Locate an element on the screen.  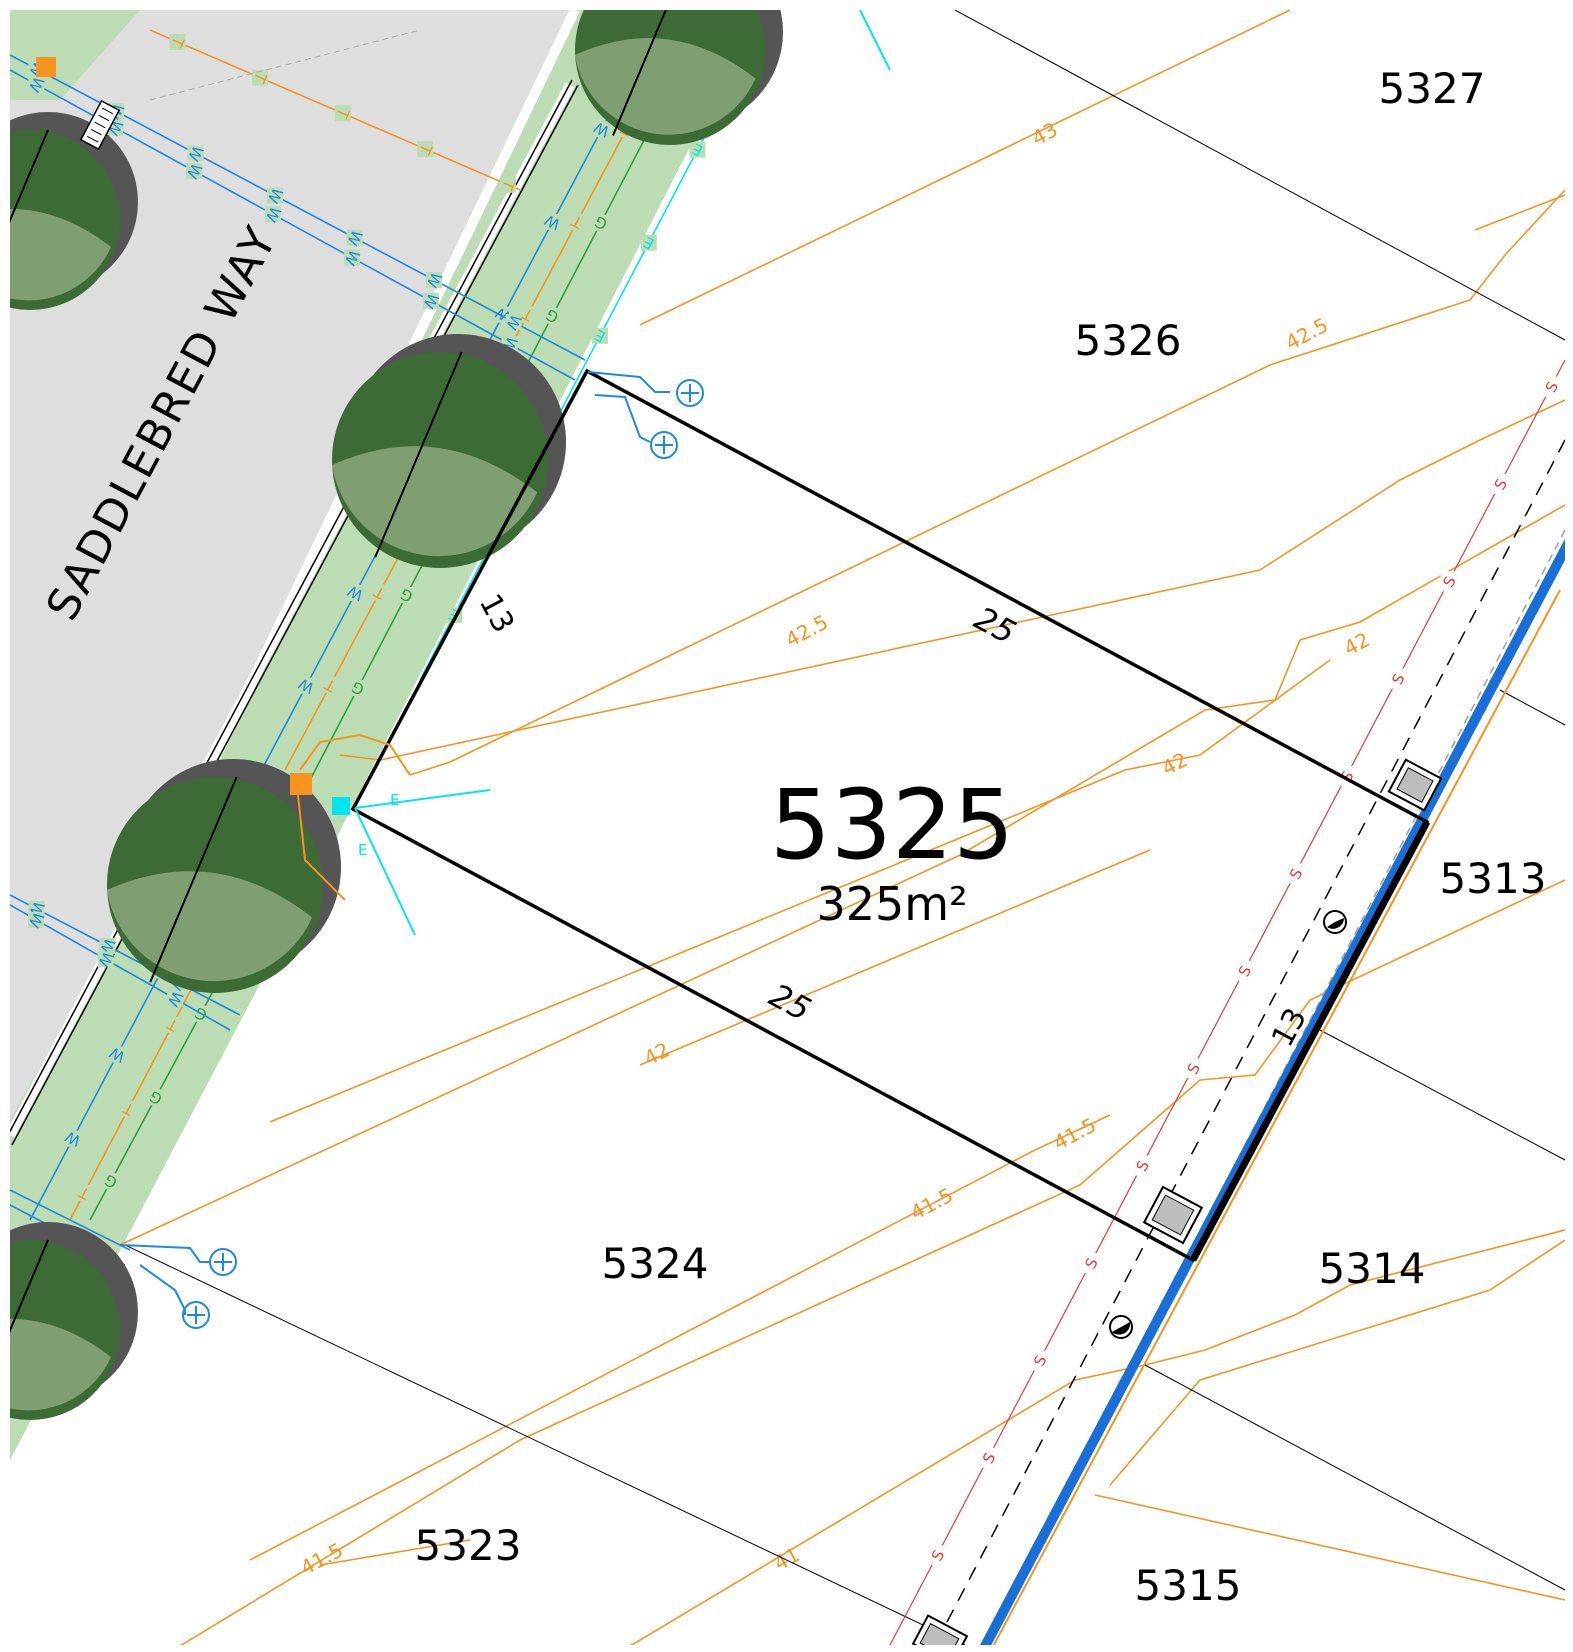
lot-5313-number: 5313 is located at coordinates (1493, 878).